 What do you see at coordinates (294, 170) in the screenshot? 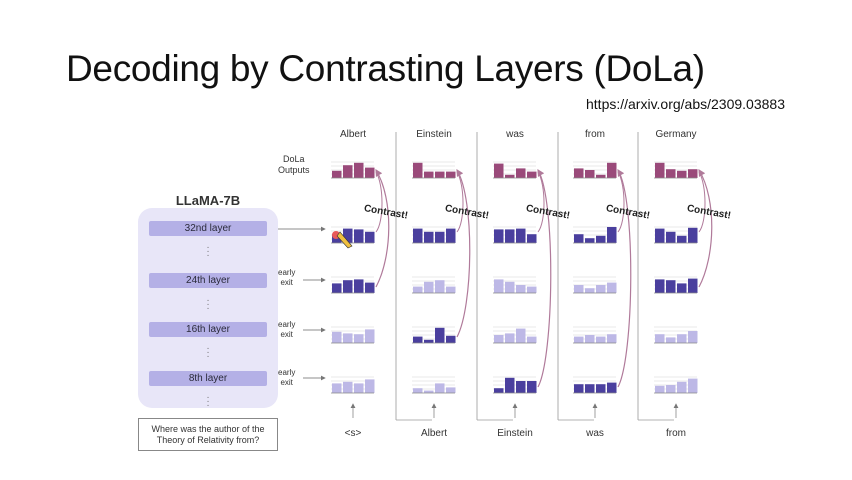
I see `outputs-text: Outputs` at bounding box center [294, 170].